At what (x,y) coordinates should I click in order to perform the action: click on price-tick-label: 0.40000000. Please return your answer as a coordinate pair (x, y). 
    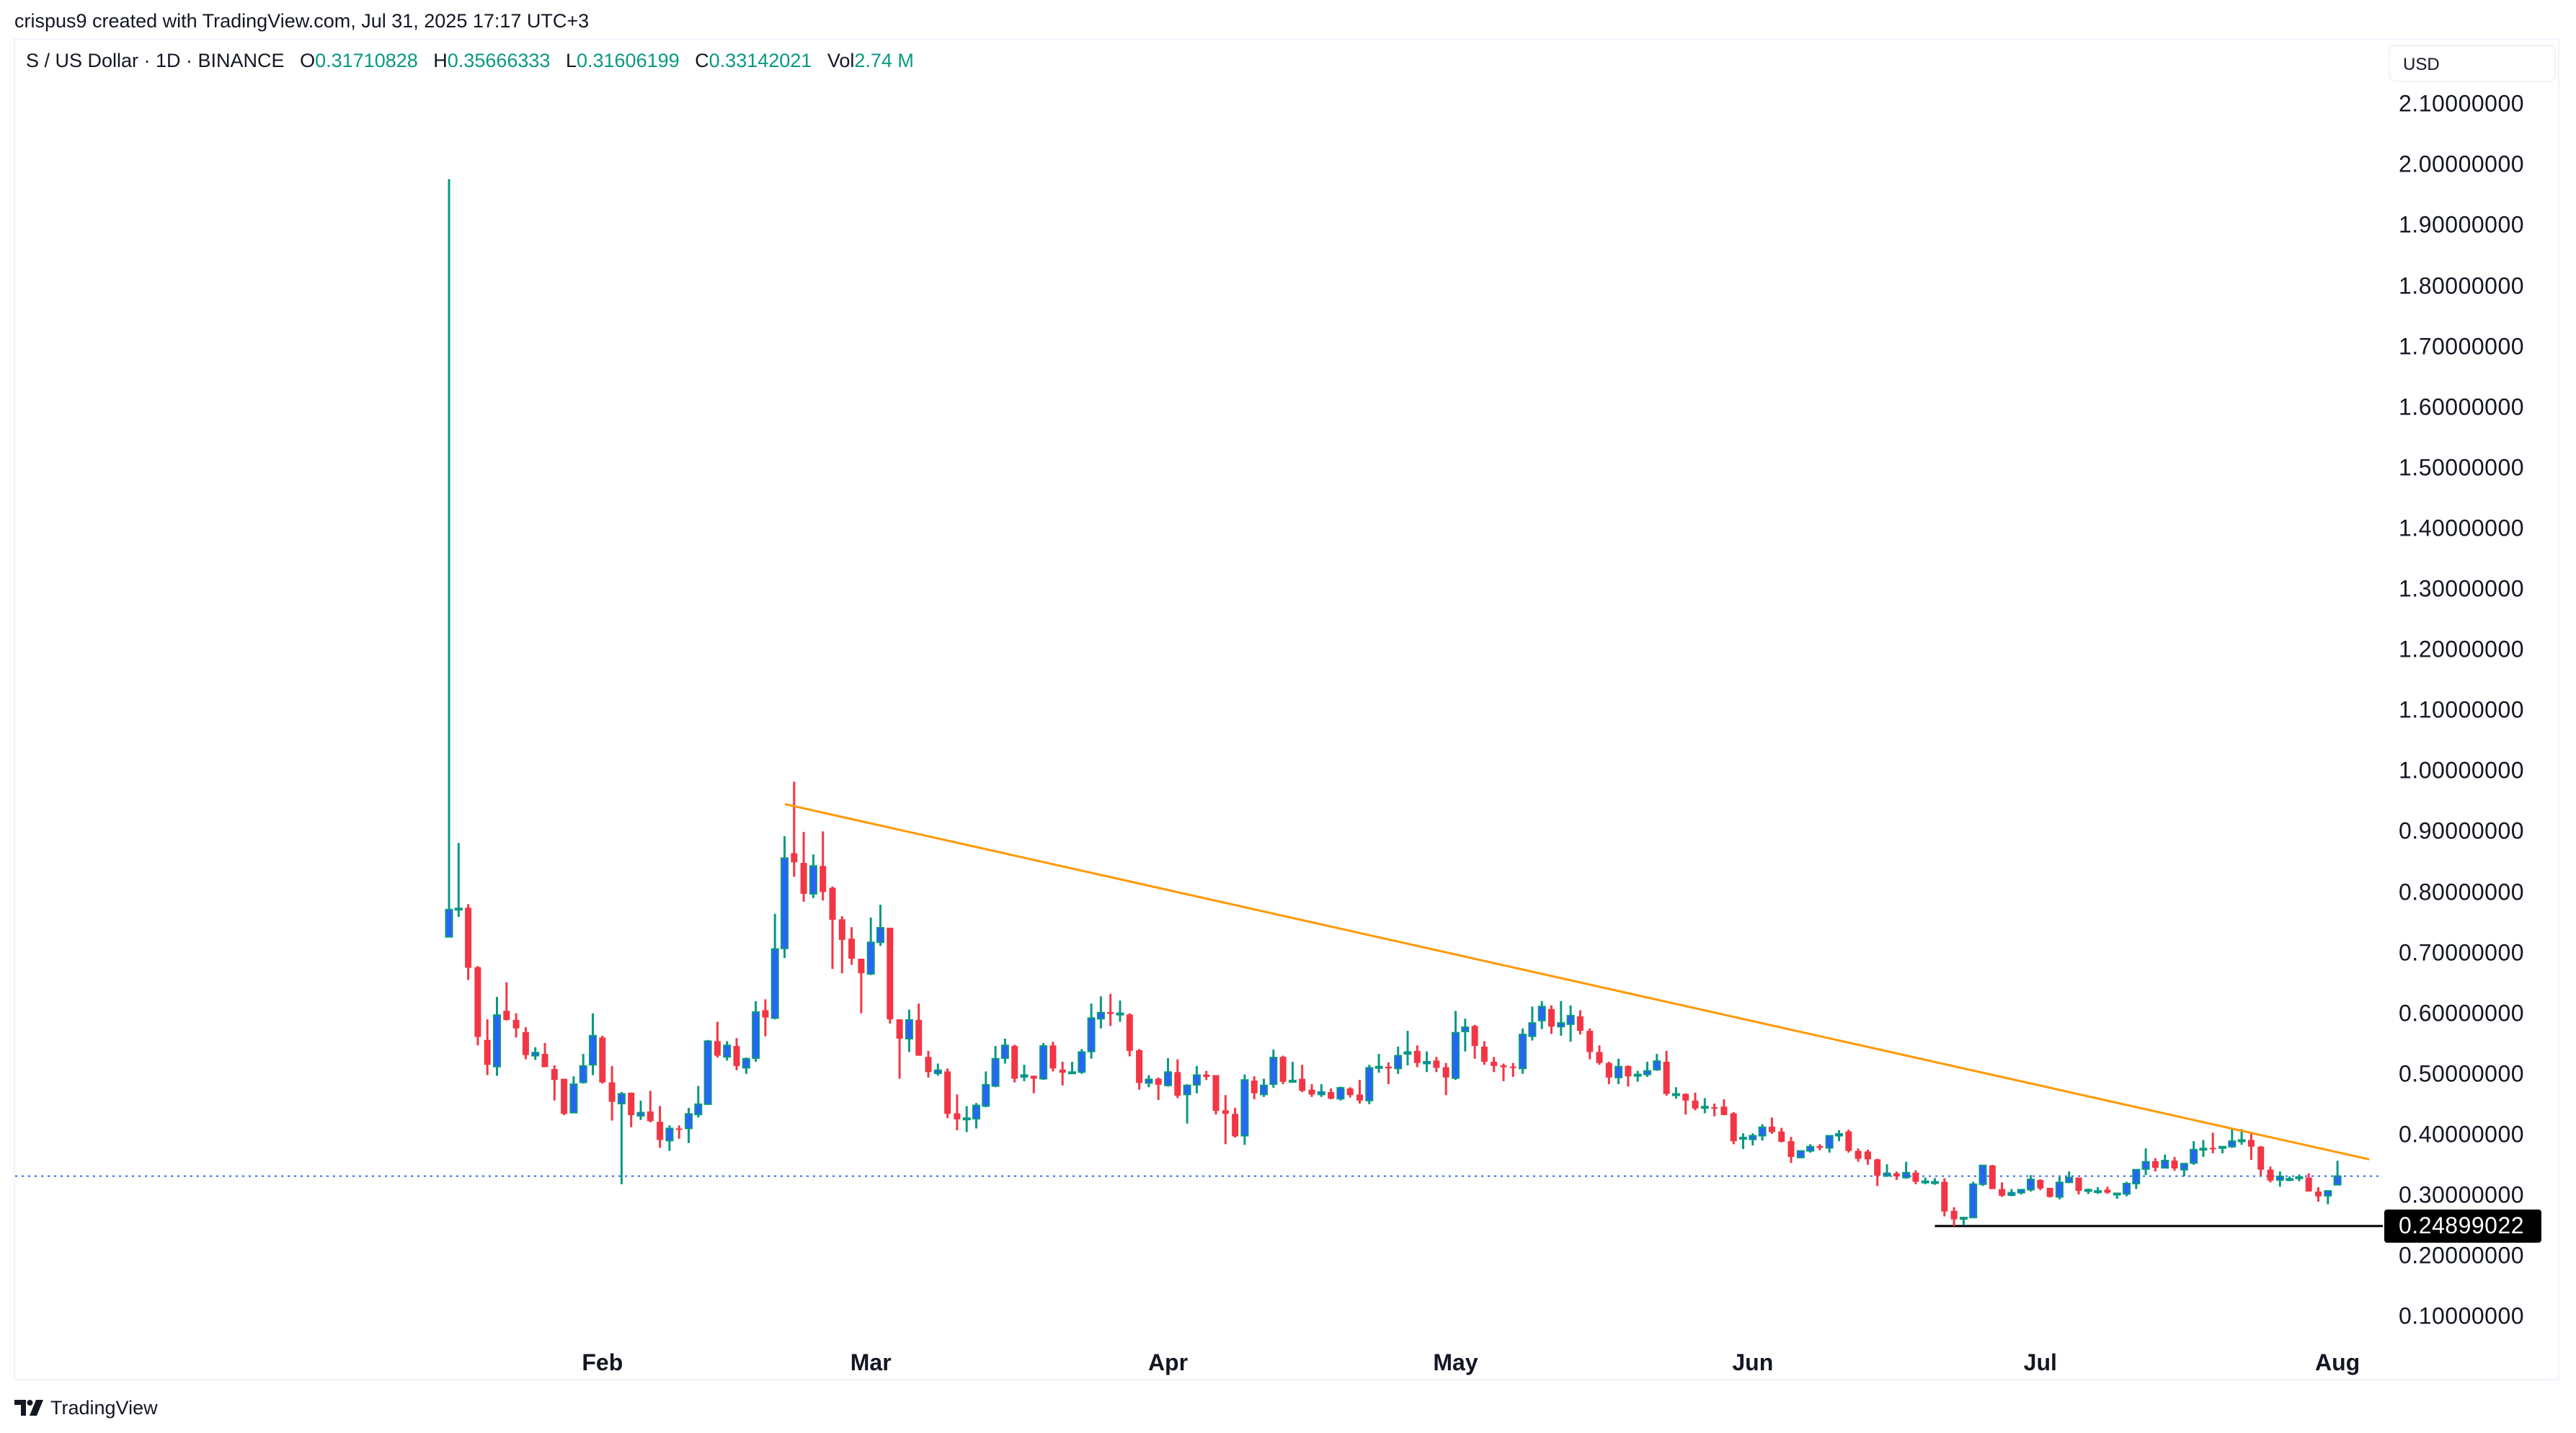
    Looking at the image, I should click on (2462, 1134).